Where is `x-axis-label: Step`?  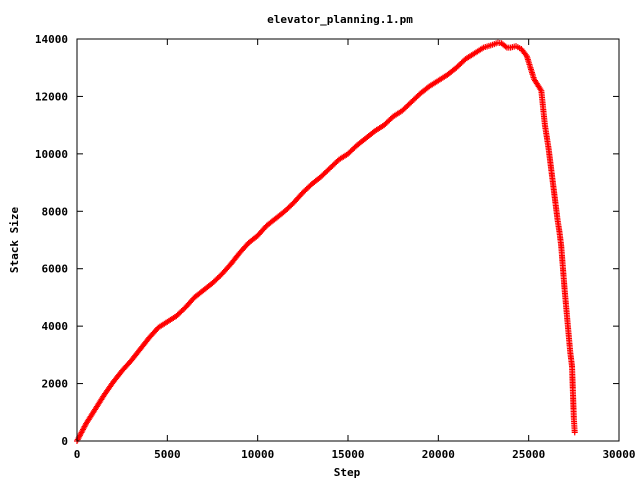
x-axis-label: Step is located at coordinates (347, 472).